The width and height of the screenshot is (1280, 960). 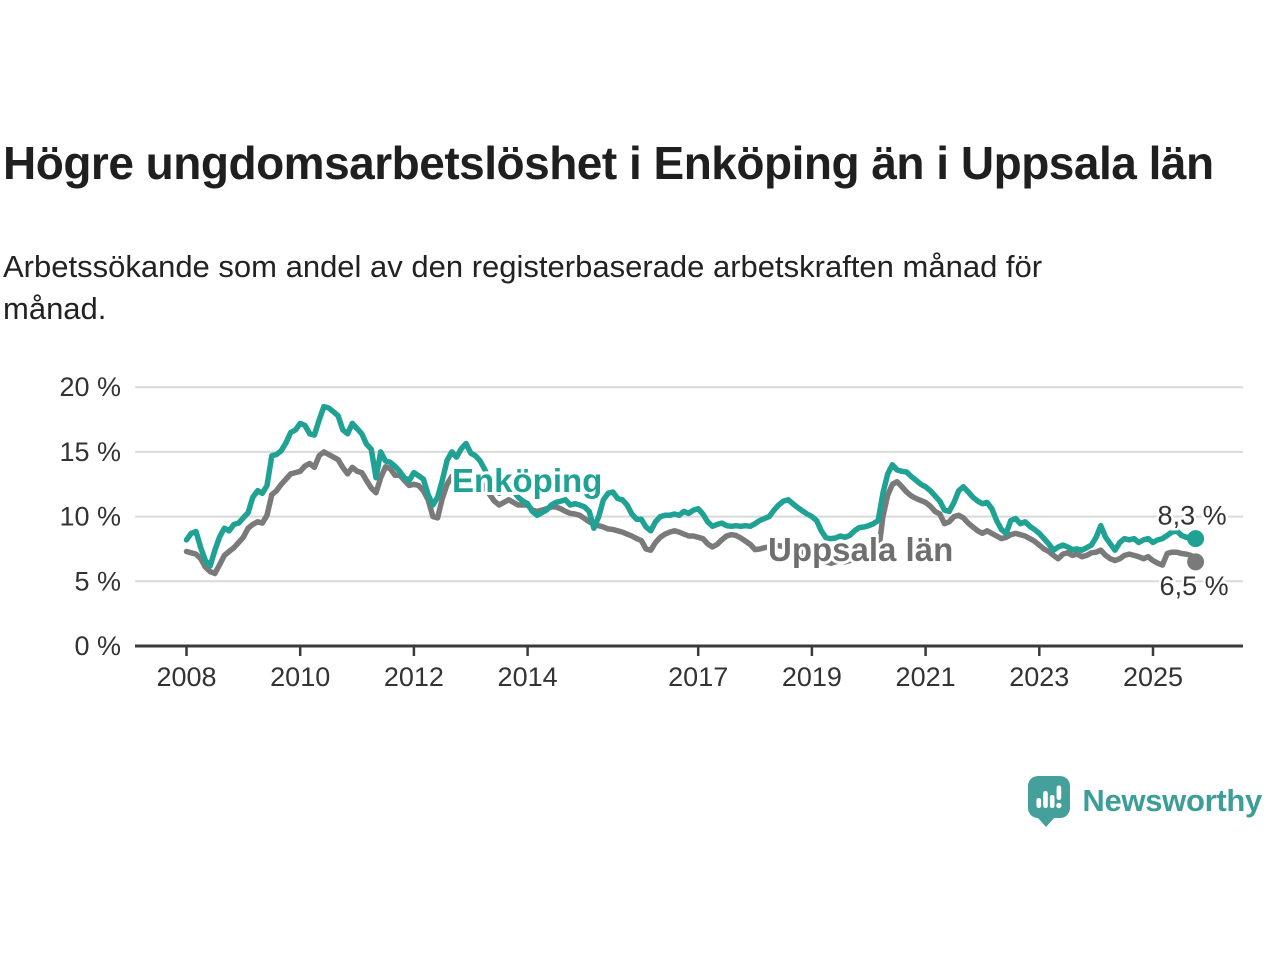 What do you see at coordinates (812, 677) in the screenshot?
I see `x-tick-label: 2019` at bounding box center [812, 677].